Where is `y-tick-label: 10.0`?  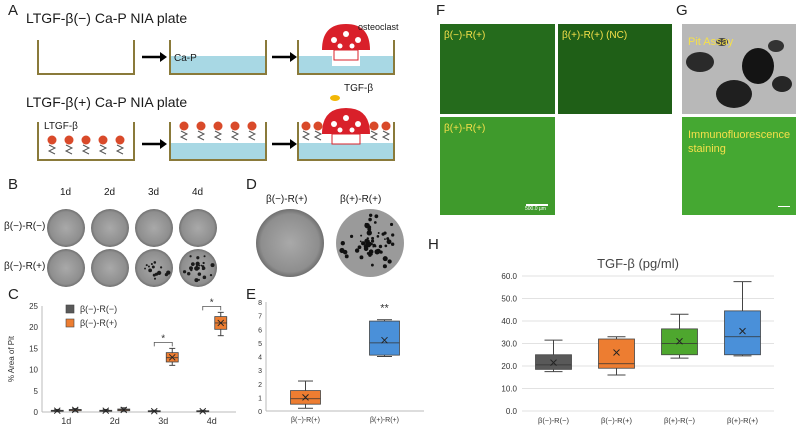 y-tick-label: 10.0 is located at coordinates (509, 389).